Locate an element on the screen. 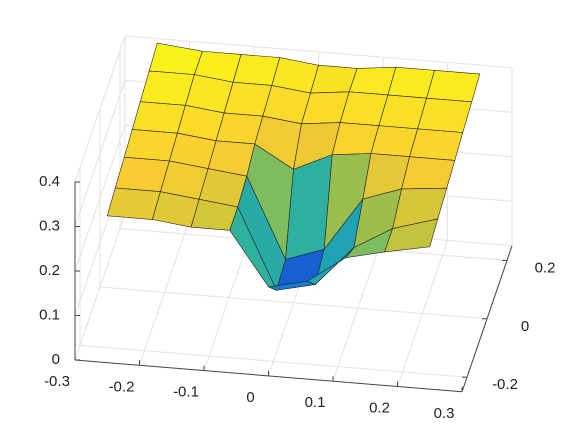 Image resolution: width=581 pixels, height=436 pixels. x-tick-label: -0.2 is located at coordinates (122, 386).